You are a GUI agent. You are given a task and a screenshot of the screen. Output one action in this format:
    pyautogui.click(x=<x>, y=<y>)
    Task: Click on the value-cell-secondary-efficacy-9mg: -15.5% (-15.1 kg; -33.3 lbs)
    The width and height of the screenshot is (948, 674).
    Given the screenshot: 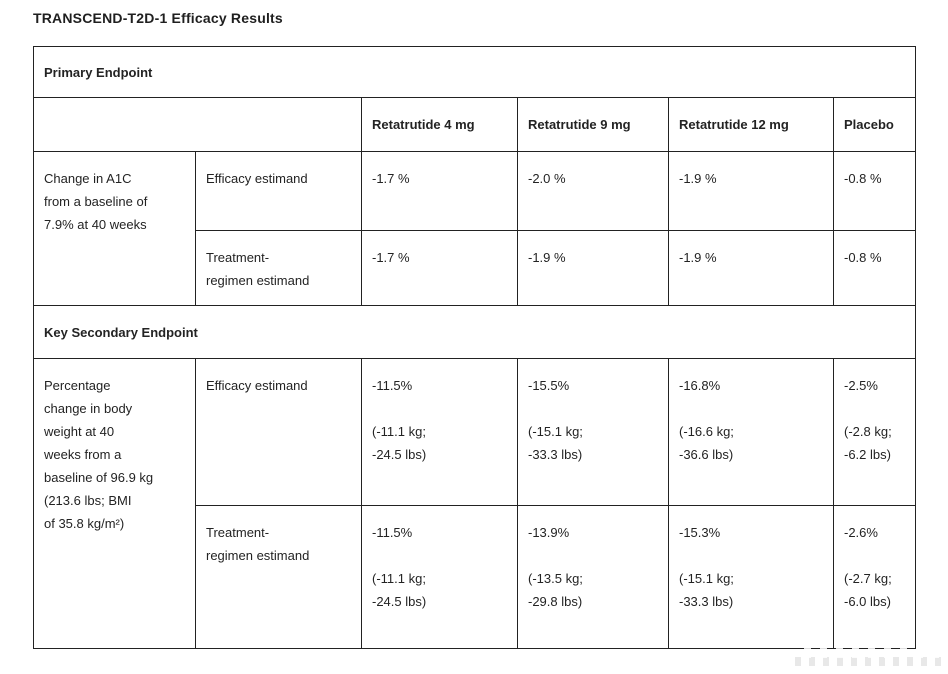 What is the action you would take?
    pyautogui.click(x=593, y=432)
    